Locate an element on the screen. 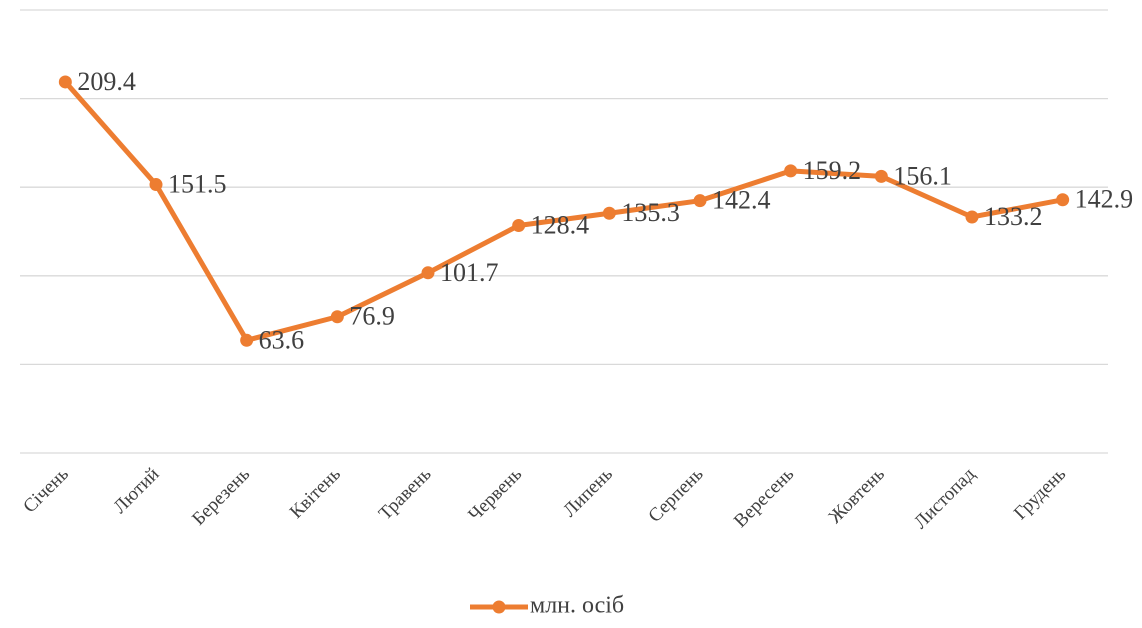 This screenshot has width=1142, height=628. x-tick-label: Червень is located at coordinates (495, 494).